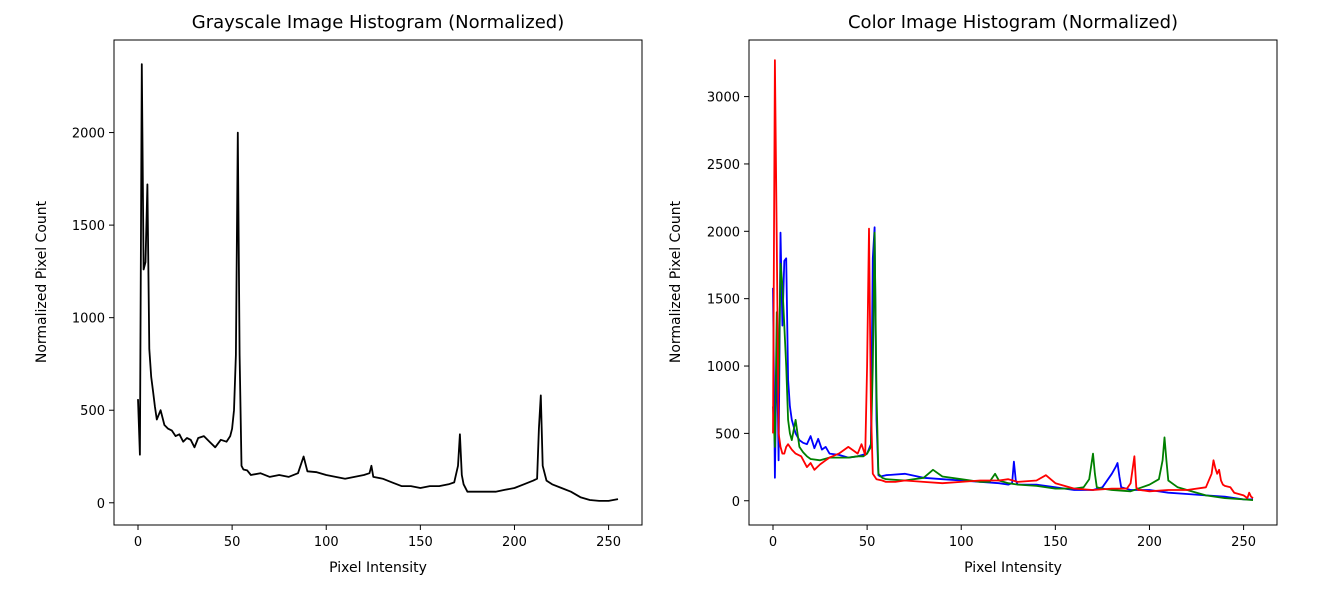  Describe the element at coordinates (1243, 542) in the screenshot. I see `color-x-tick-label: 250` at that location.